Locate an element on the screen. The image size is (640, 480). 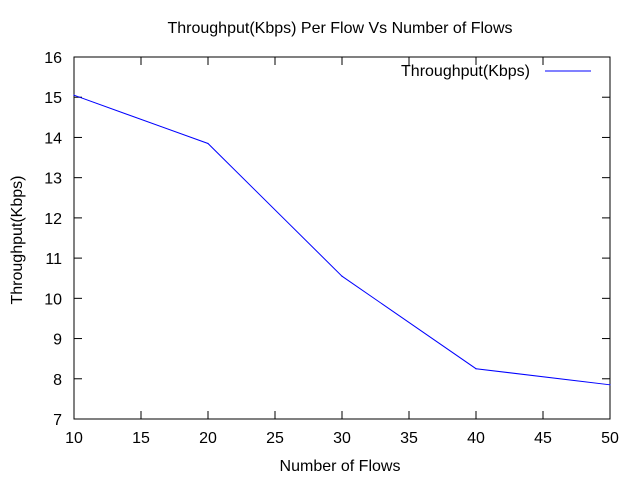
y-tick-label: 15 is located at coordinates (53, 98).